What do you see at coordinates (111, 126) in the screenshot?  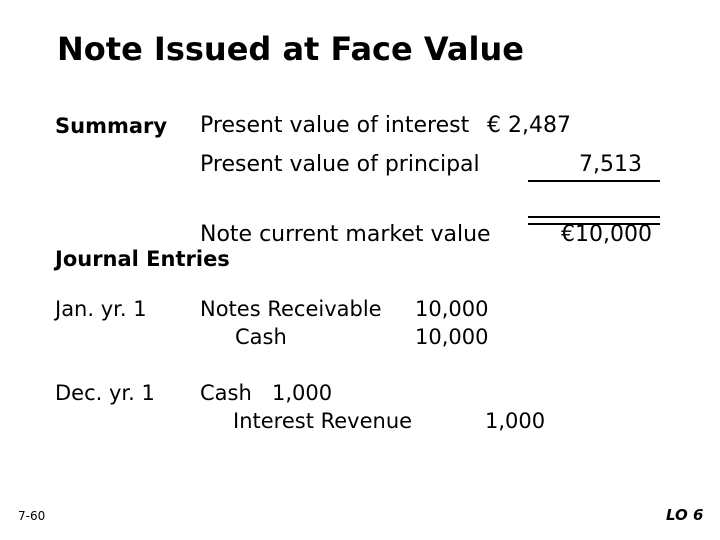 I see `summary-label: Summary` at bounding box center [111, 126].